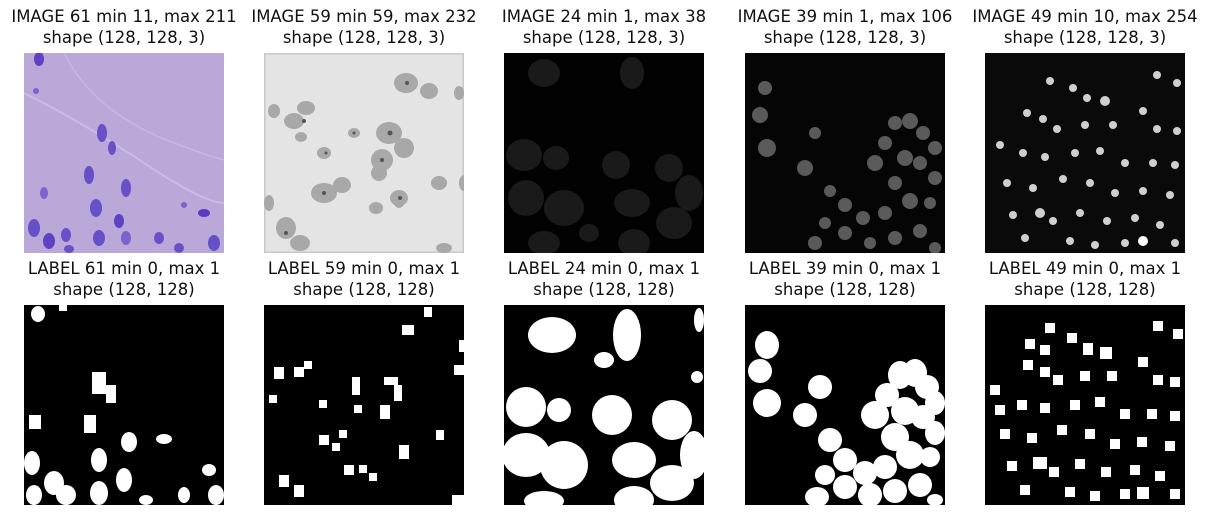 Image resolution: width=1208 pixels, height=515 pixels. I want to click on label-title-line1: LABEL 49 min 0, max 1, so click(1085, 268).